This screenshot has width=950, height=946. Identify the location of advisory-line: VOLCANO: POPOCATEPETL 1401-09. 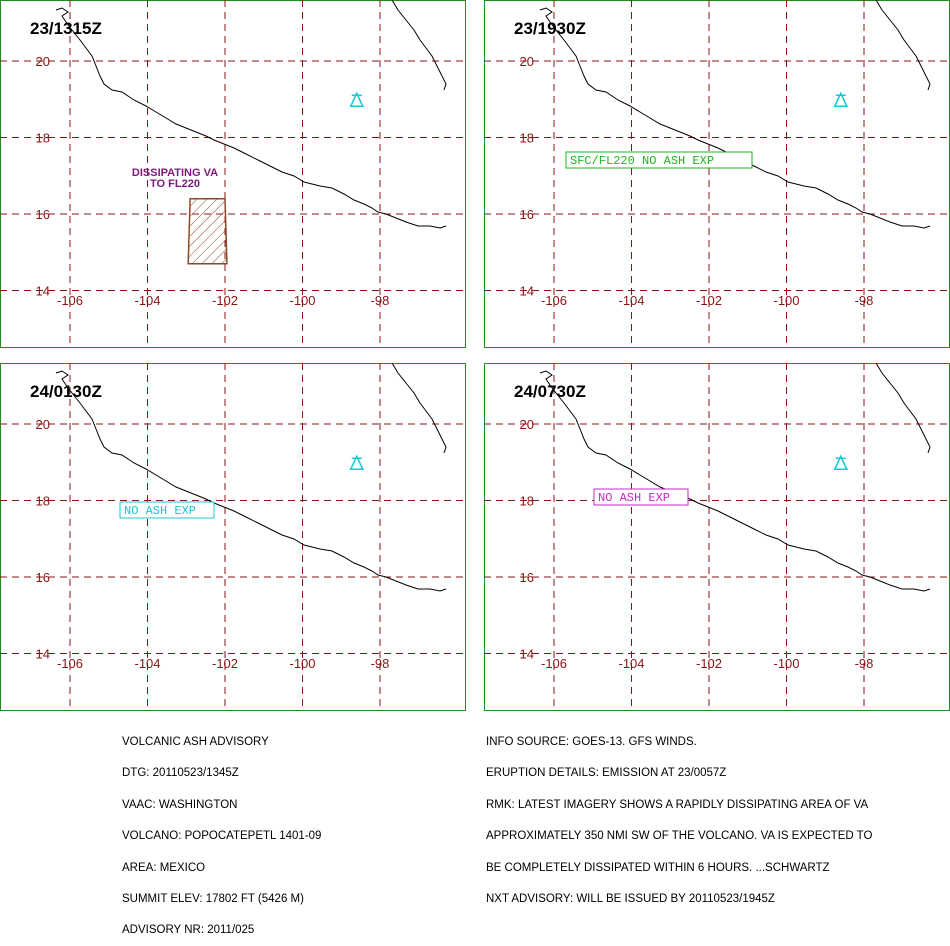
(222, 836).